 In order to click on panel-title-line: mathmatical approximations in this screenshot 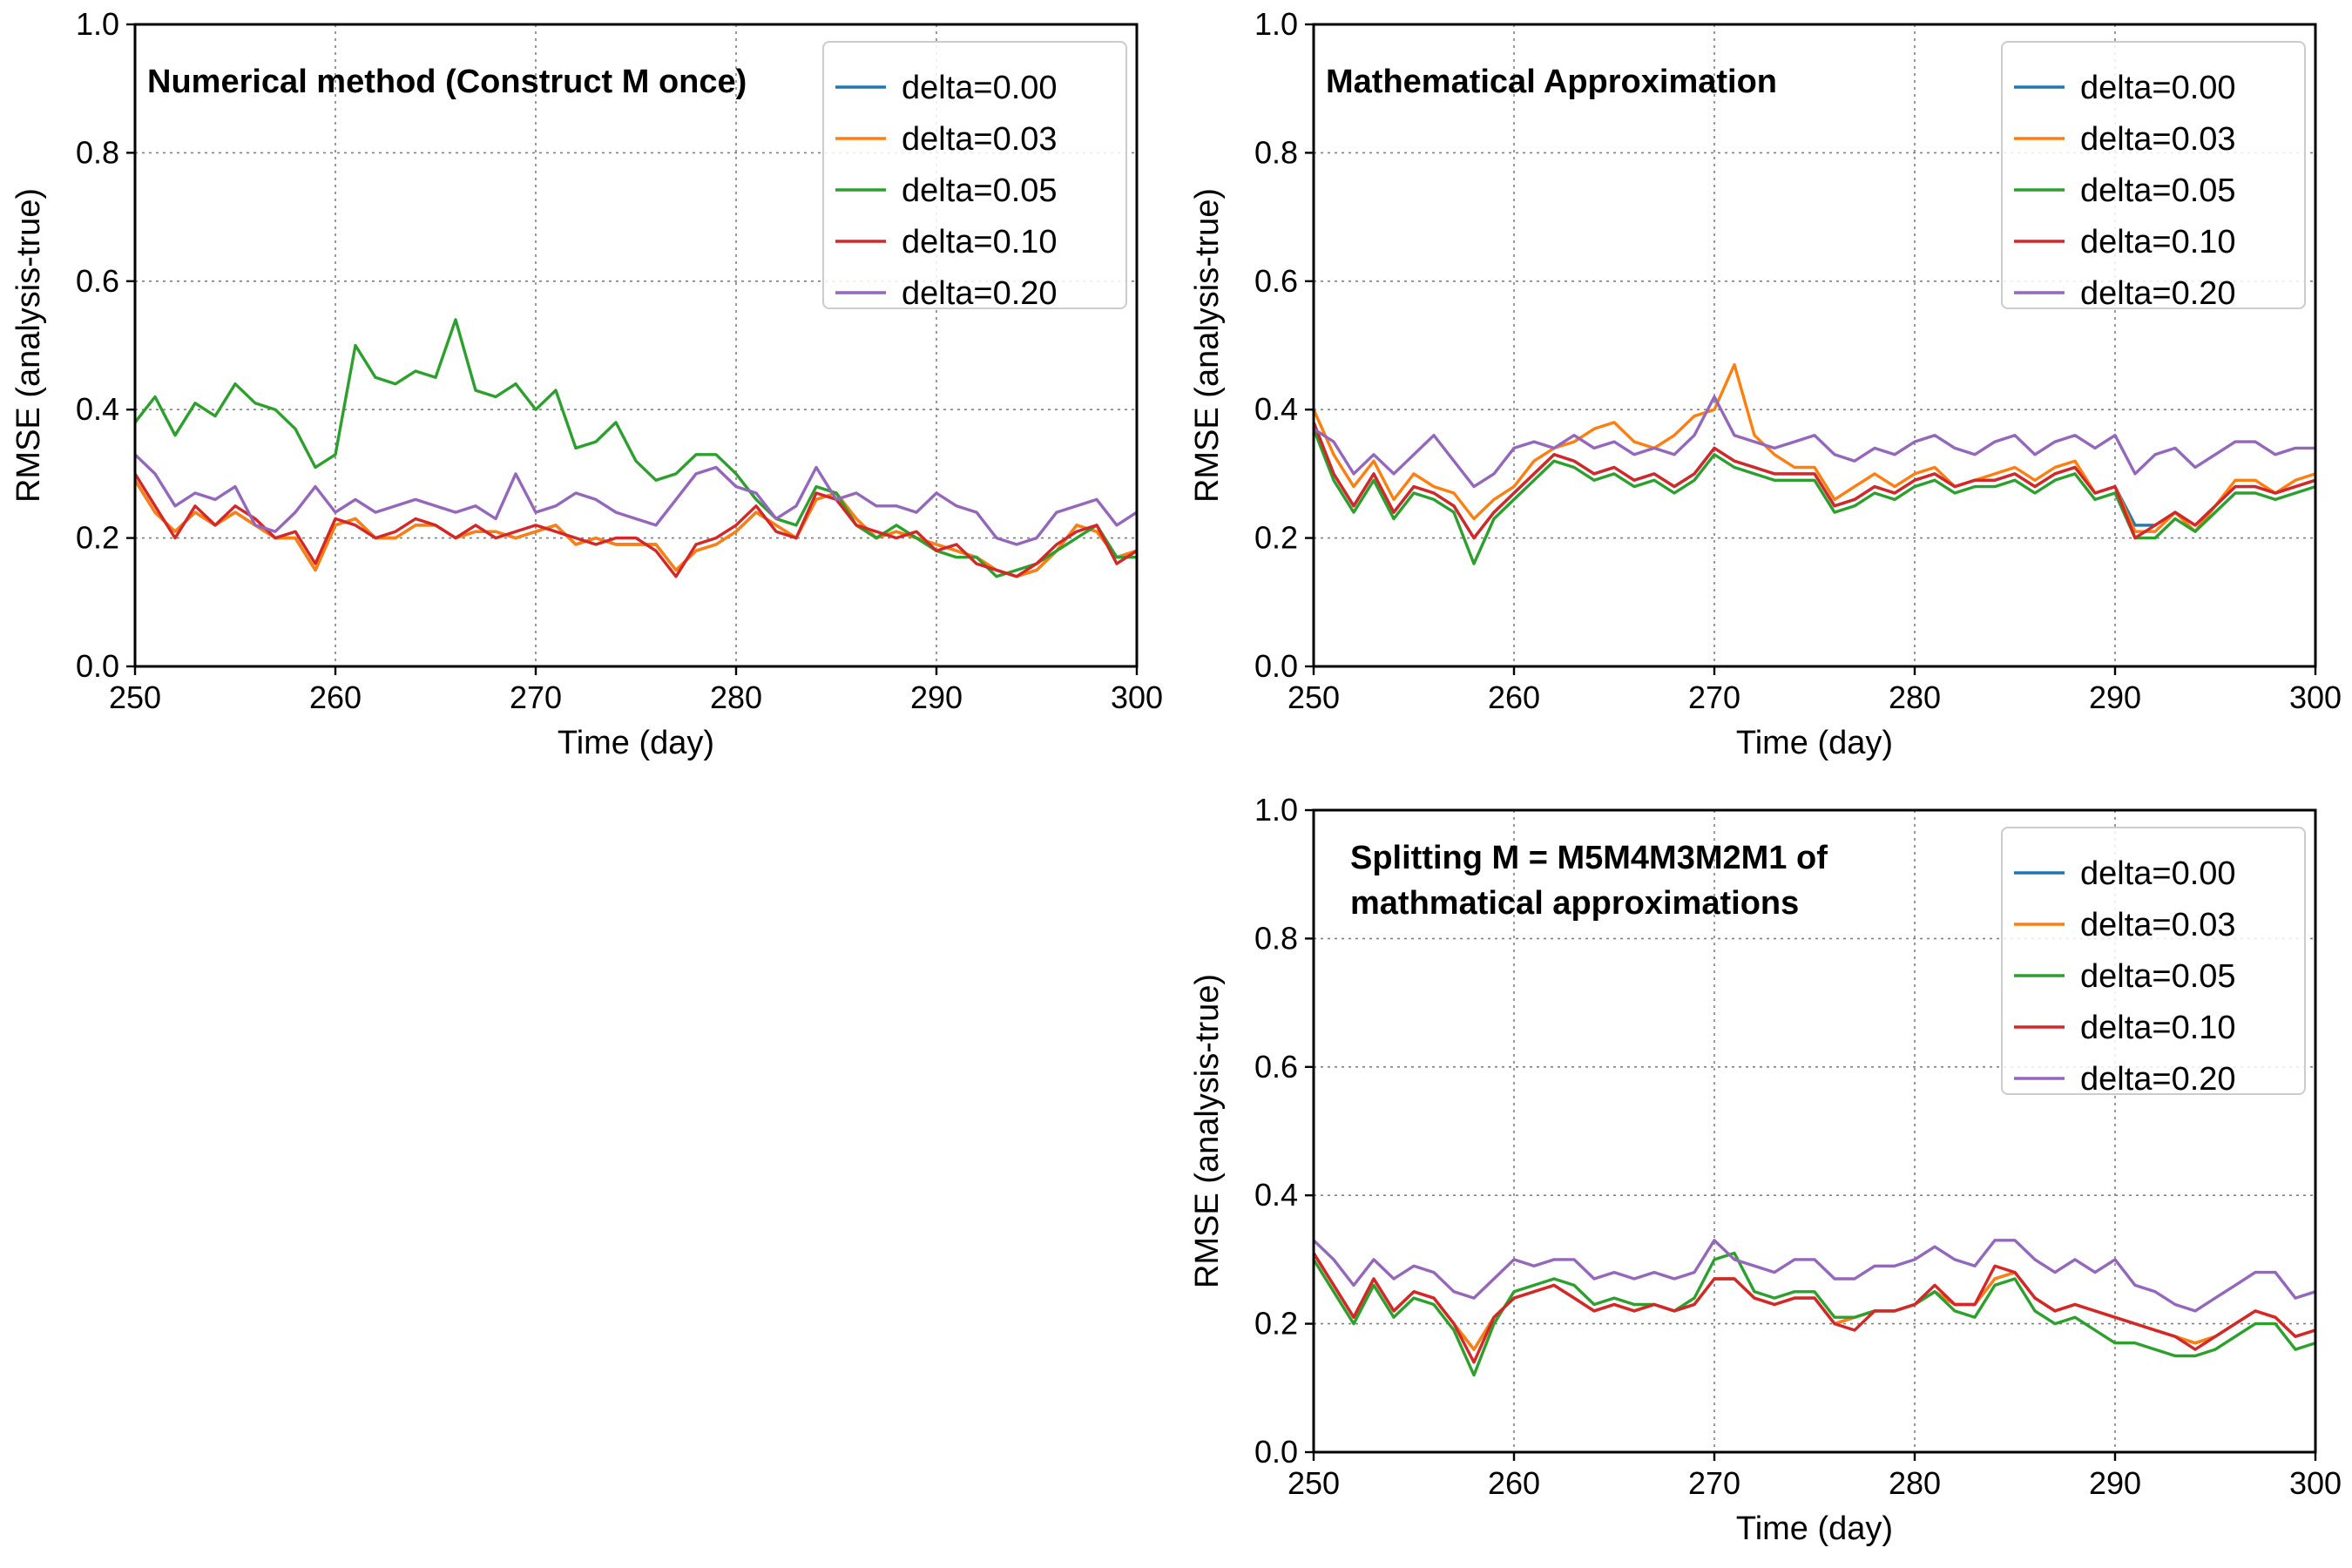, I will do `click(1575, 904)`.